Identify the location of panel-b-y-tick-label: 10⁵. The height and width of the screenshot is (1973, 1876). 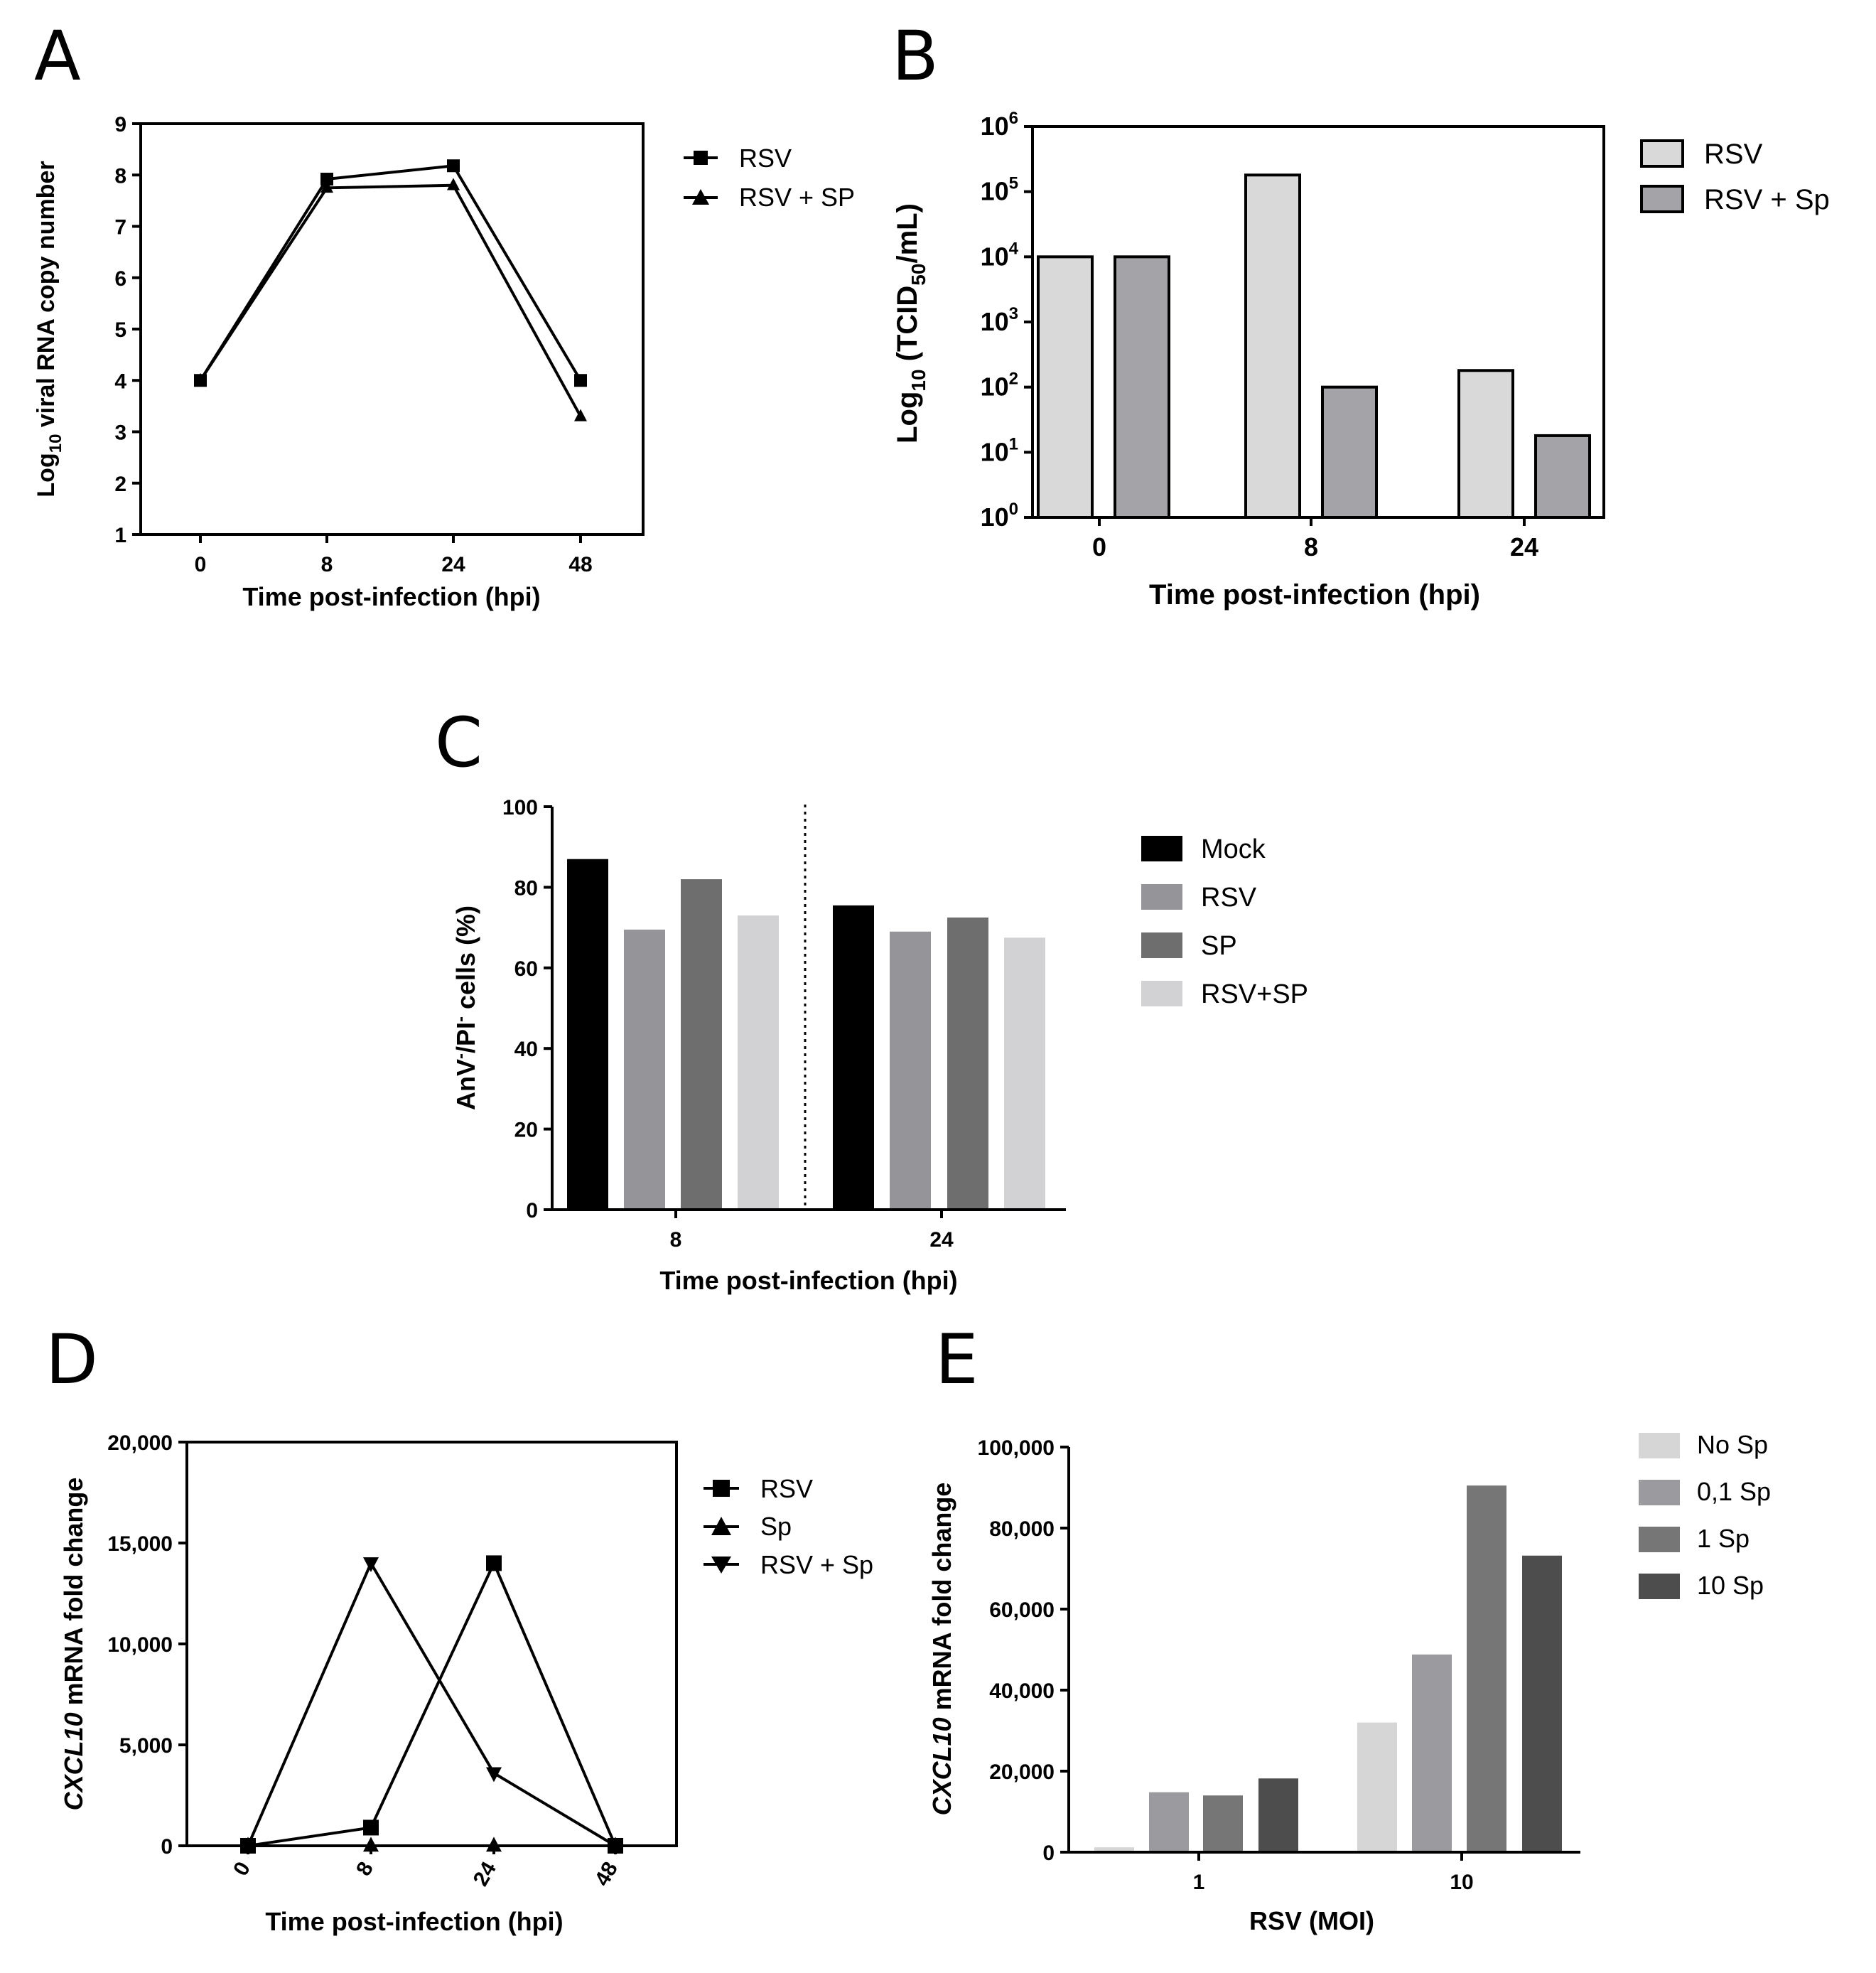
(999, 190).